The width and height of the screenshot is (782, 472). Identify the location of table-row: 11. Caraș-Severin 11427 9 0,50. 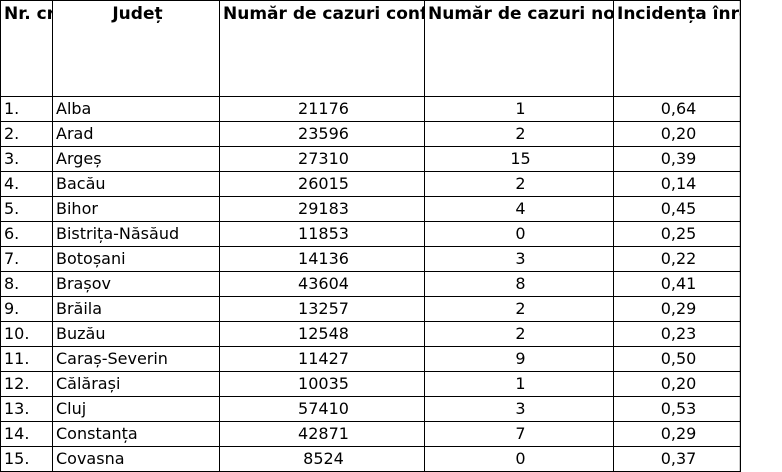
(370, 359).